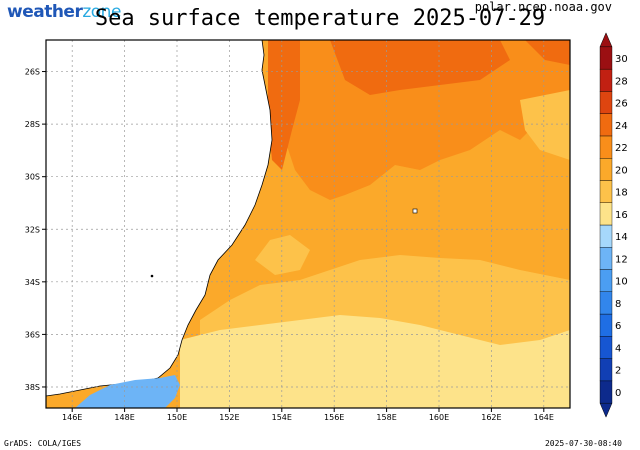 This screenshot has height=450, width=640. Describe the element at coordinates (543, 7) in the screenshot. I see `source-url: polar.ncep.noaa.gov` at that location.